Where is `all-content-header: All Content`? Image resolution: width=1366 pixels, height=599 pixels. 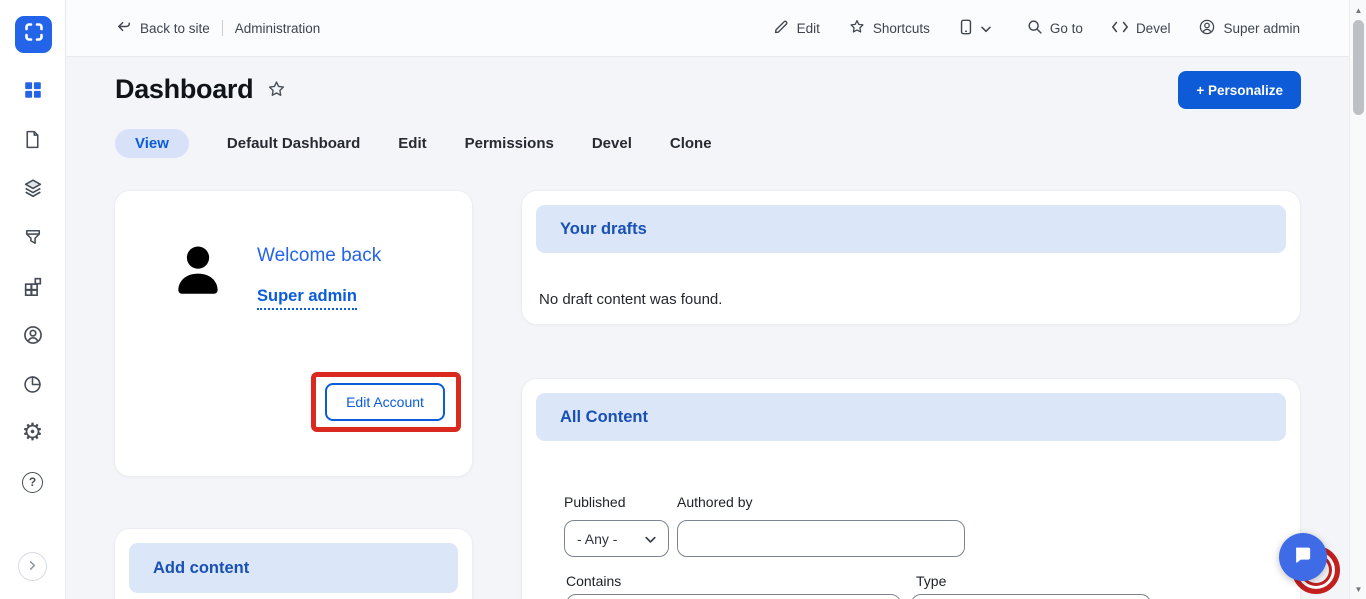 all-content-header: All Content is located at coordinates (911, 417).